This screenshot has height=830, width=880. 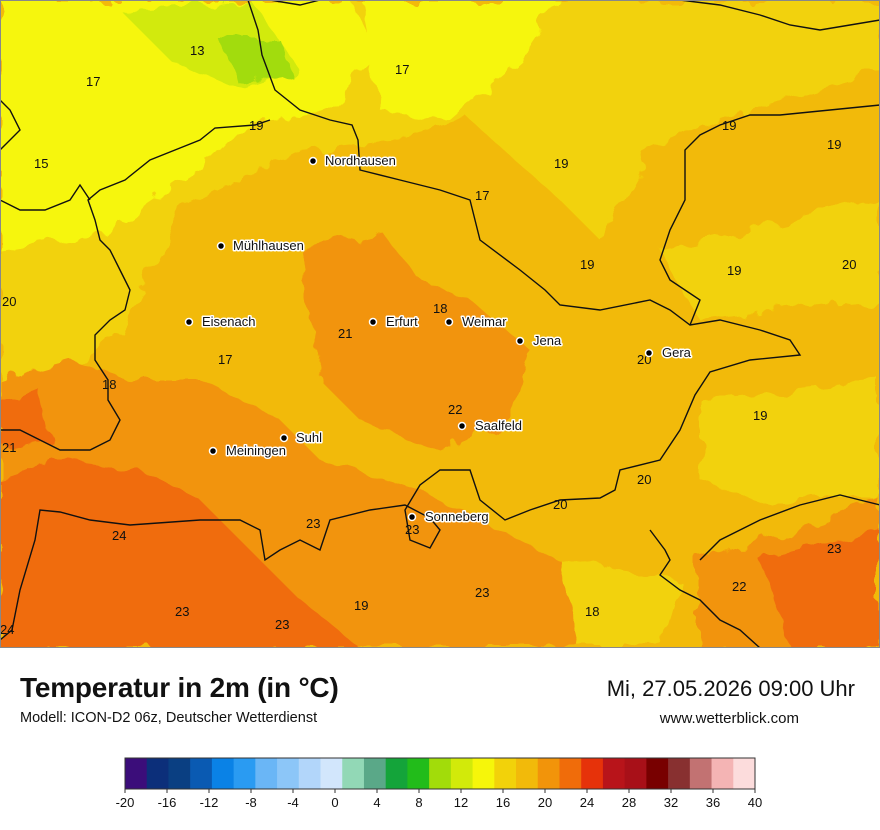 What do you see at coordinates (167, 802) in the screenshot?
I see `legend-tick-label: -16` at bounding box center [167, 802].